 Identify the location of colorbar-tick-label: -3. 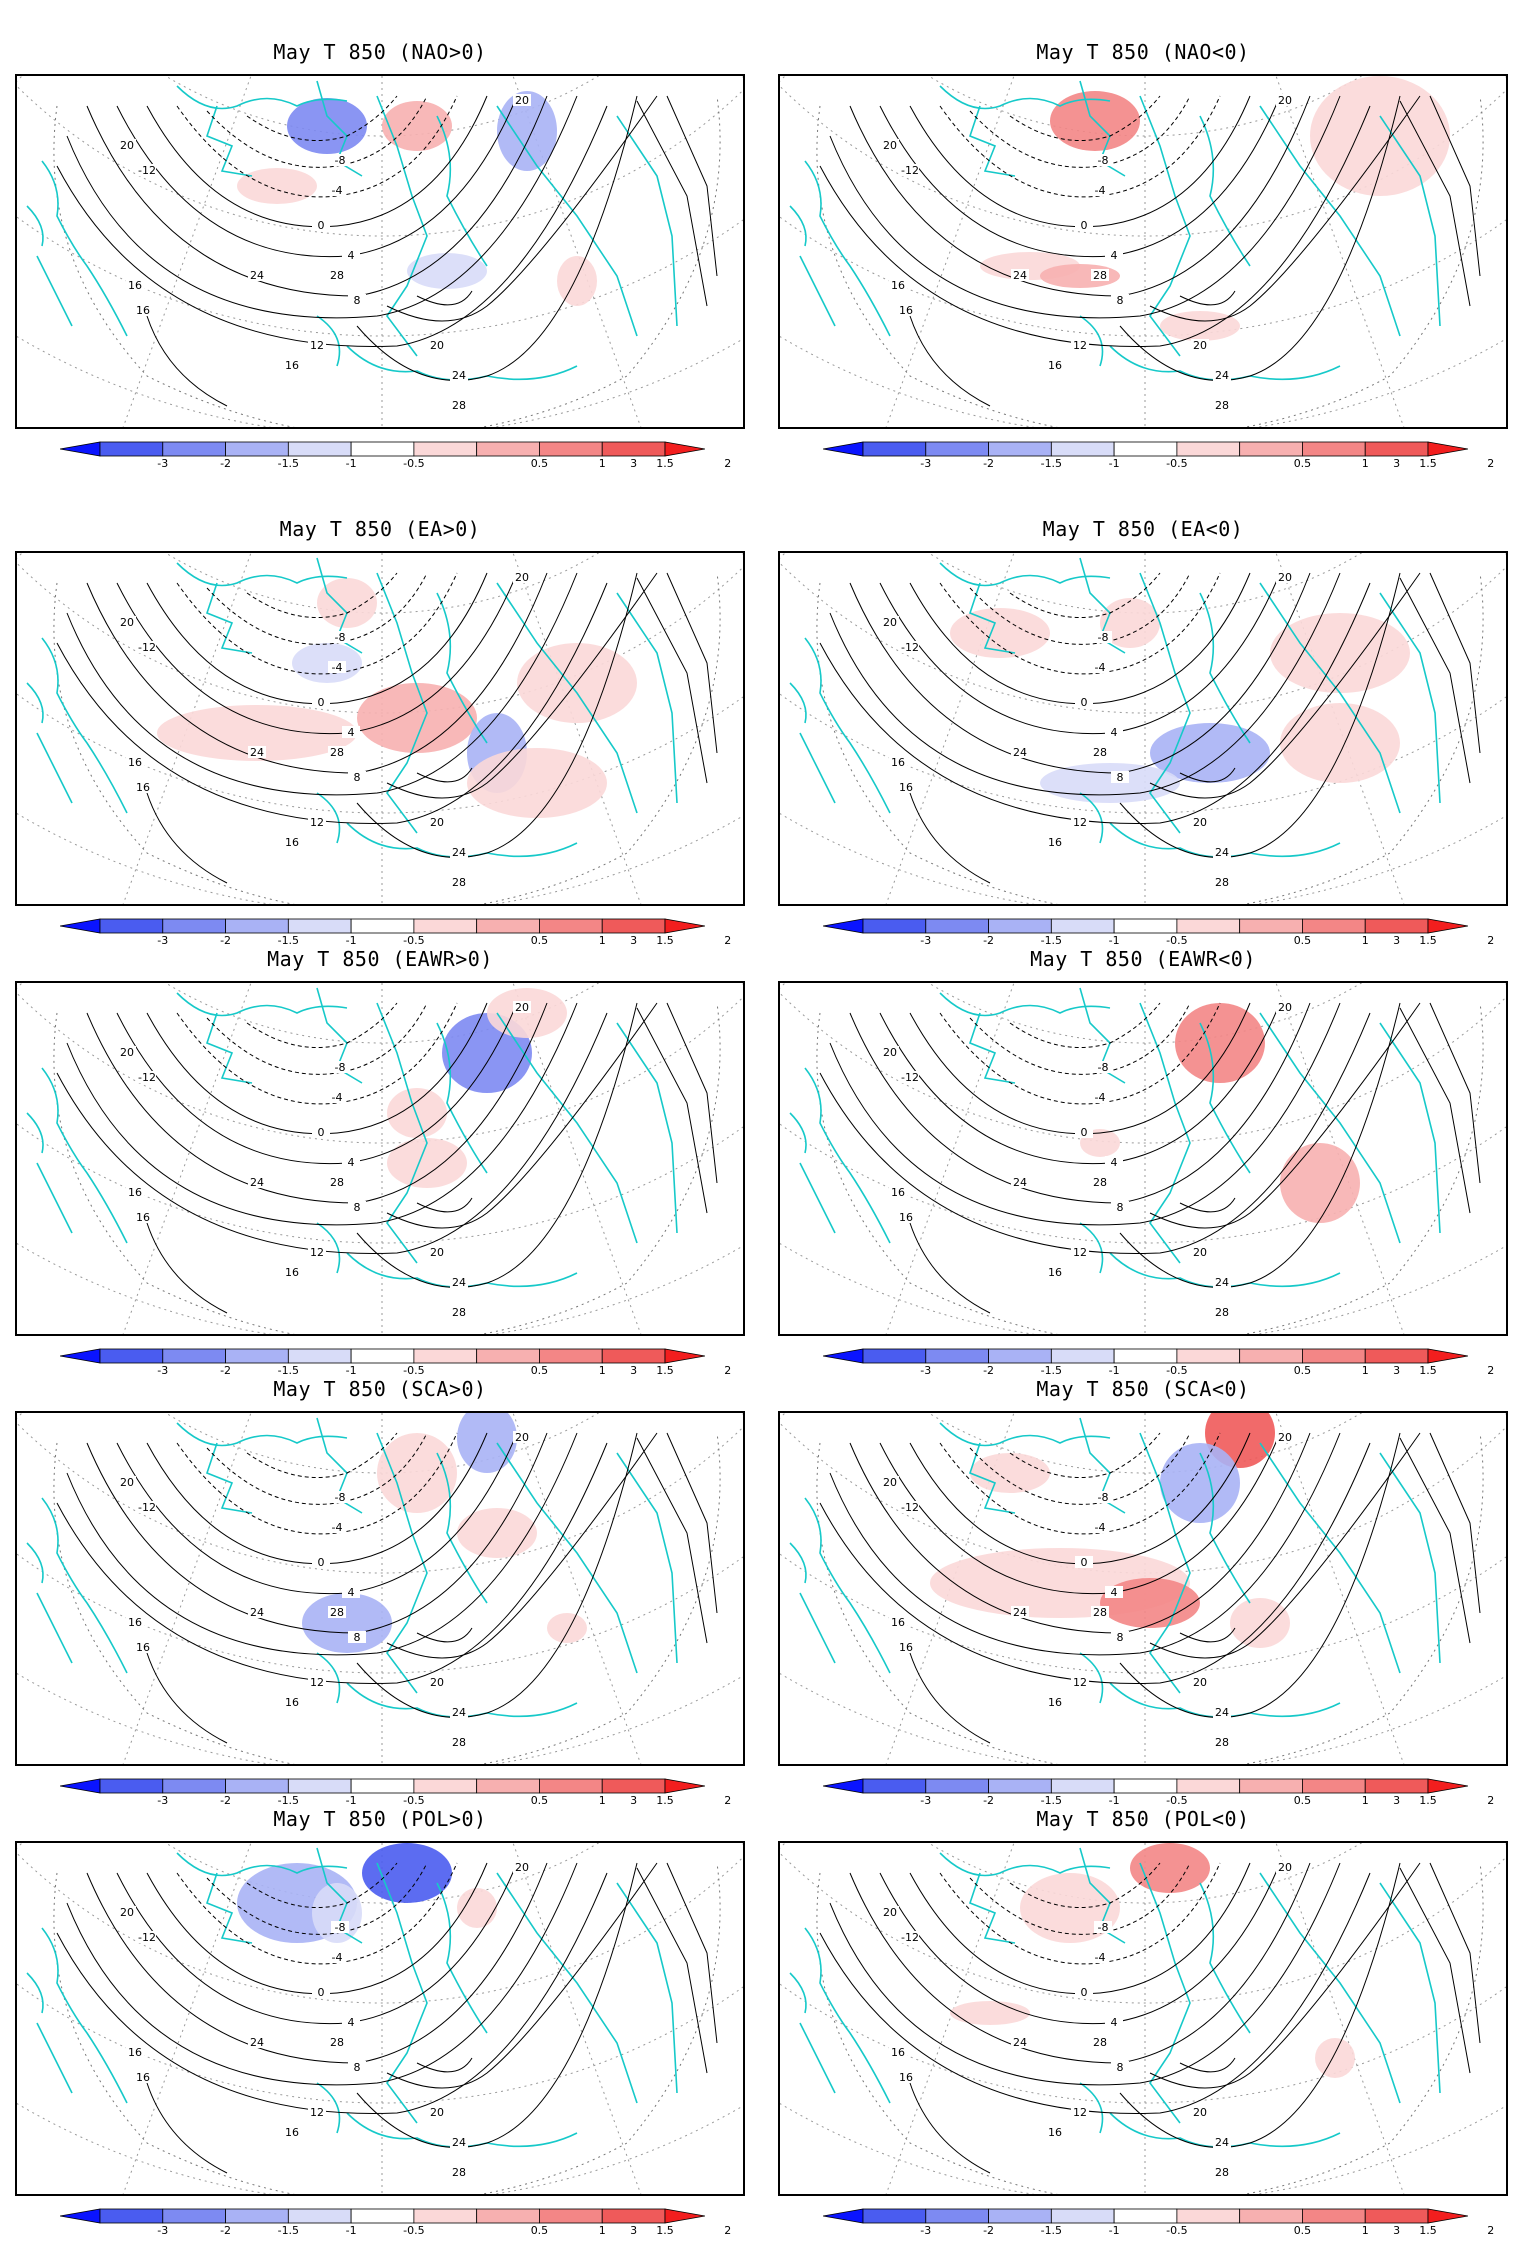
(163, 463).